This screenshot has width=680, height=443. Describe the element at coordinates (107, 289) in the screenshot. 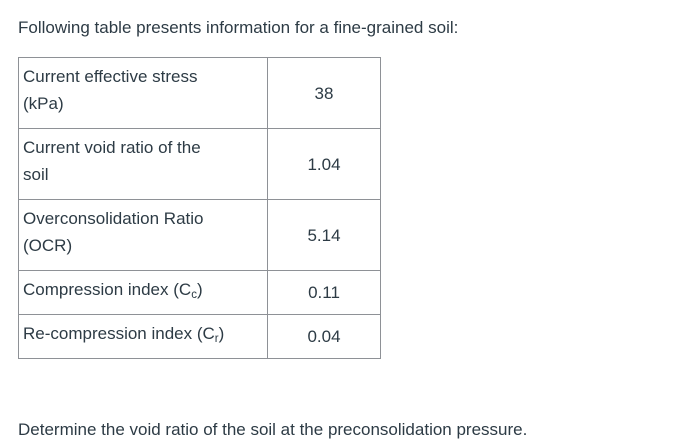

I see `row-label-text: Compression index (C` at that location.